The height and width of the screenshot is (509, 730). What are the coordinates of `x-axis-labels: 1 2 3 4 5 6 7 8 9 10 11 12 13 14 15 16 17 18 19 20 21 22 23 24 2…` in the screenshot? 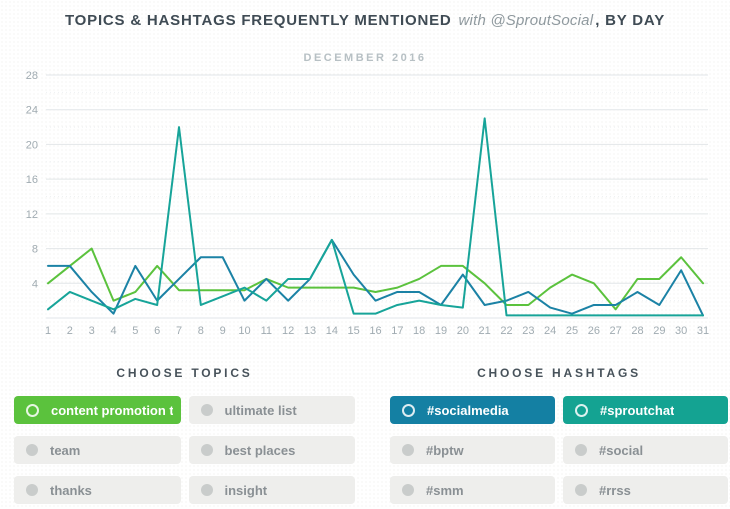 It's located at (377, 331).